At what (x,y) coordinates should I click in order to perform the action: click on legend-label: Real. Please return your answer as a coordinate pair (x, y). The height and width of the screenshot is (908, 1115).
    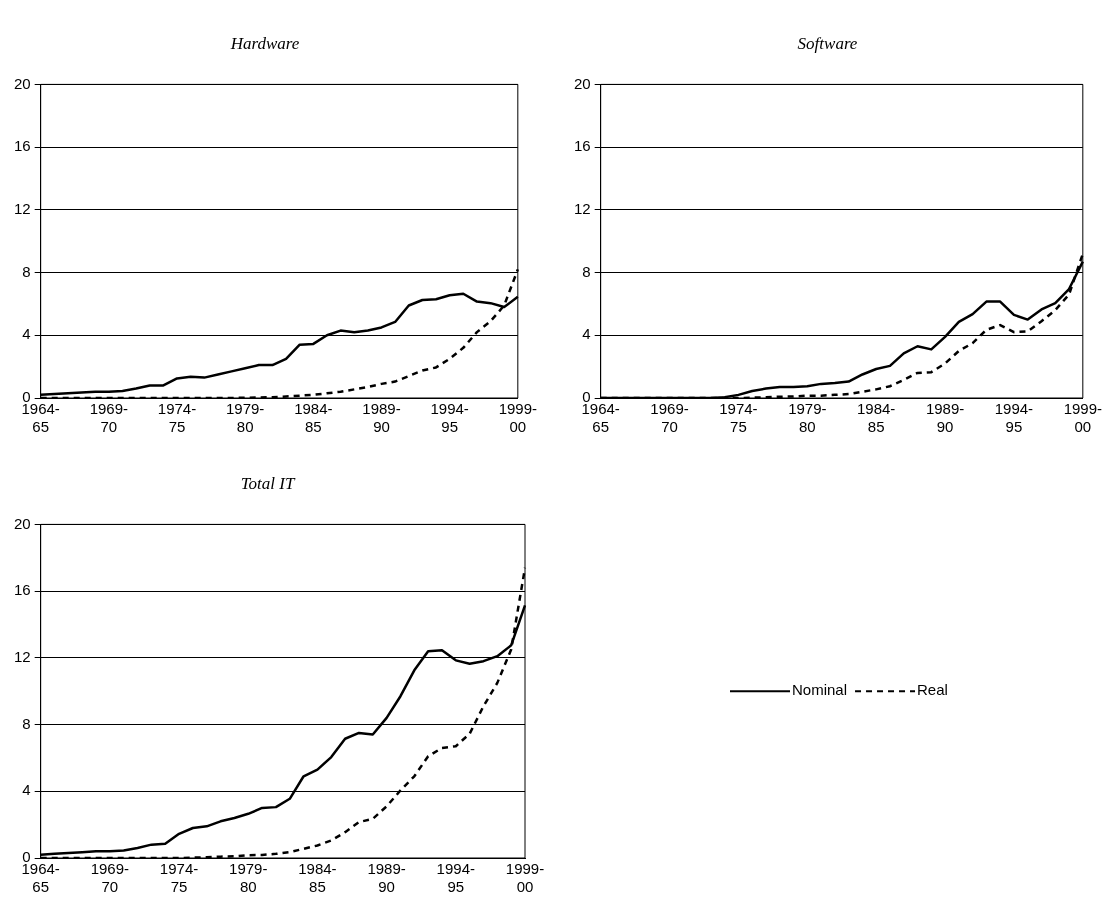
    Looking at the image, I should click on (932, 690).